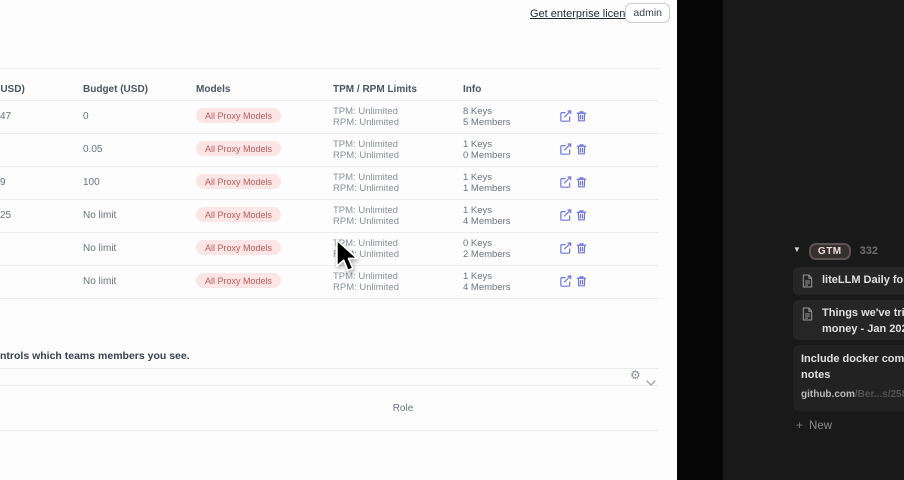  I want to click on members-line: 1 Members, so click(487, 188).